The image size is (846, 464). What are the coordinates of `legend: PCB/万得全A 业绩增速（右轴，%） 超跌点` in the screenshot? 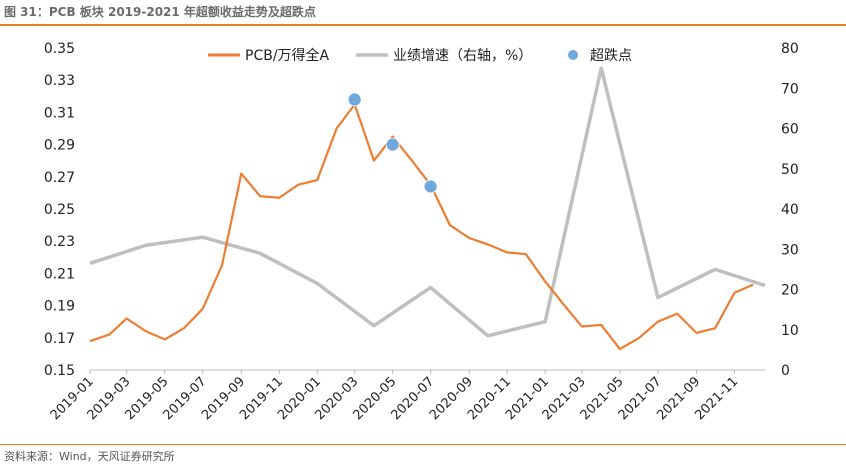 It's located at (420, 55).